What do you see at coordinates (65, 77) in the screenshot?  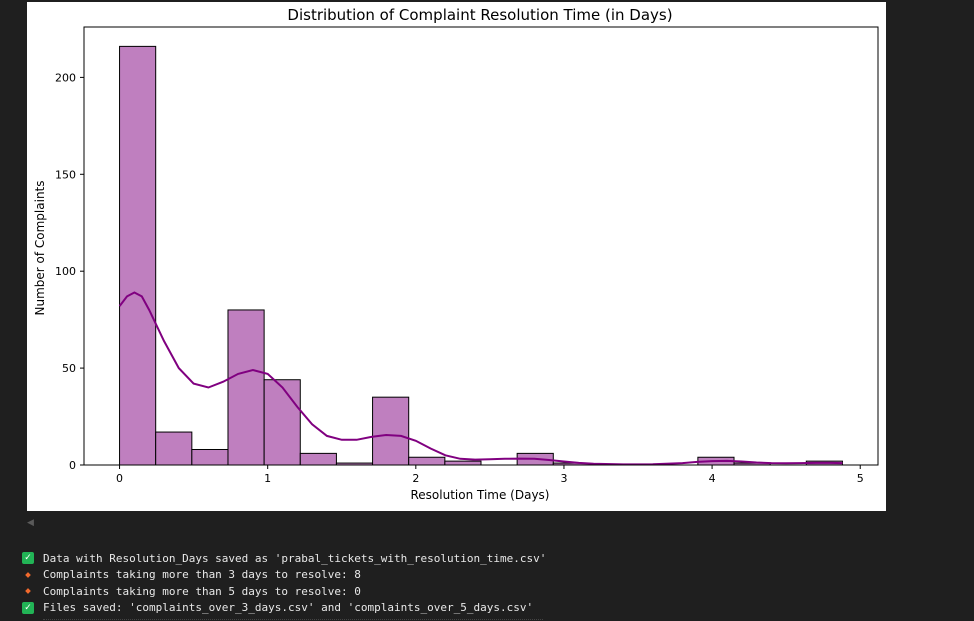 I see `y-tick-label: 200` at bounding box center [65, 77].